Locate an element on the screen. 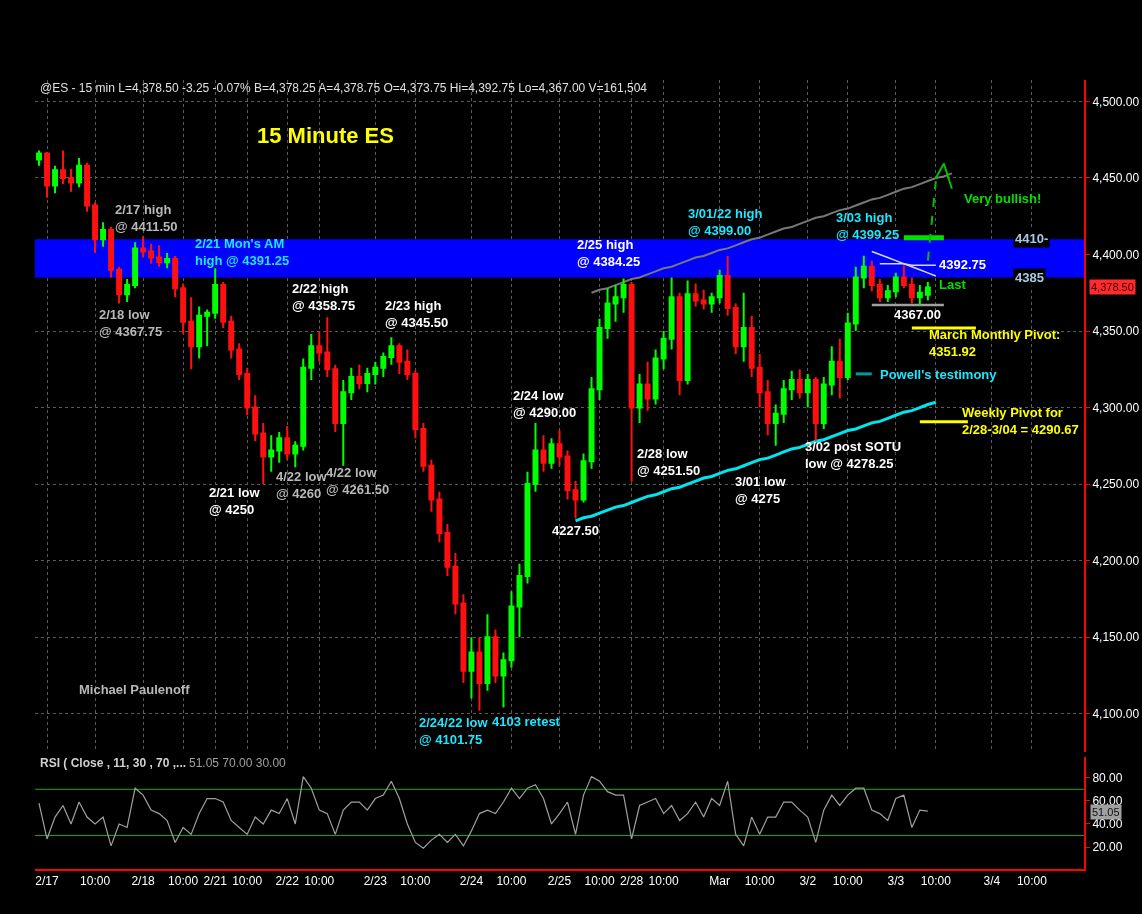 The image size is (1142, 914). x-tick-label: 3/4 is located at coordinates (992, 881).